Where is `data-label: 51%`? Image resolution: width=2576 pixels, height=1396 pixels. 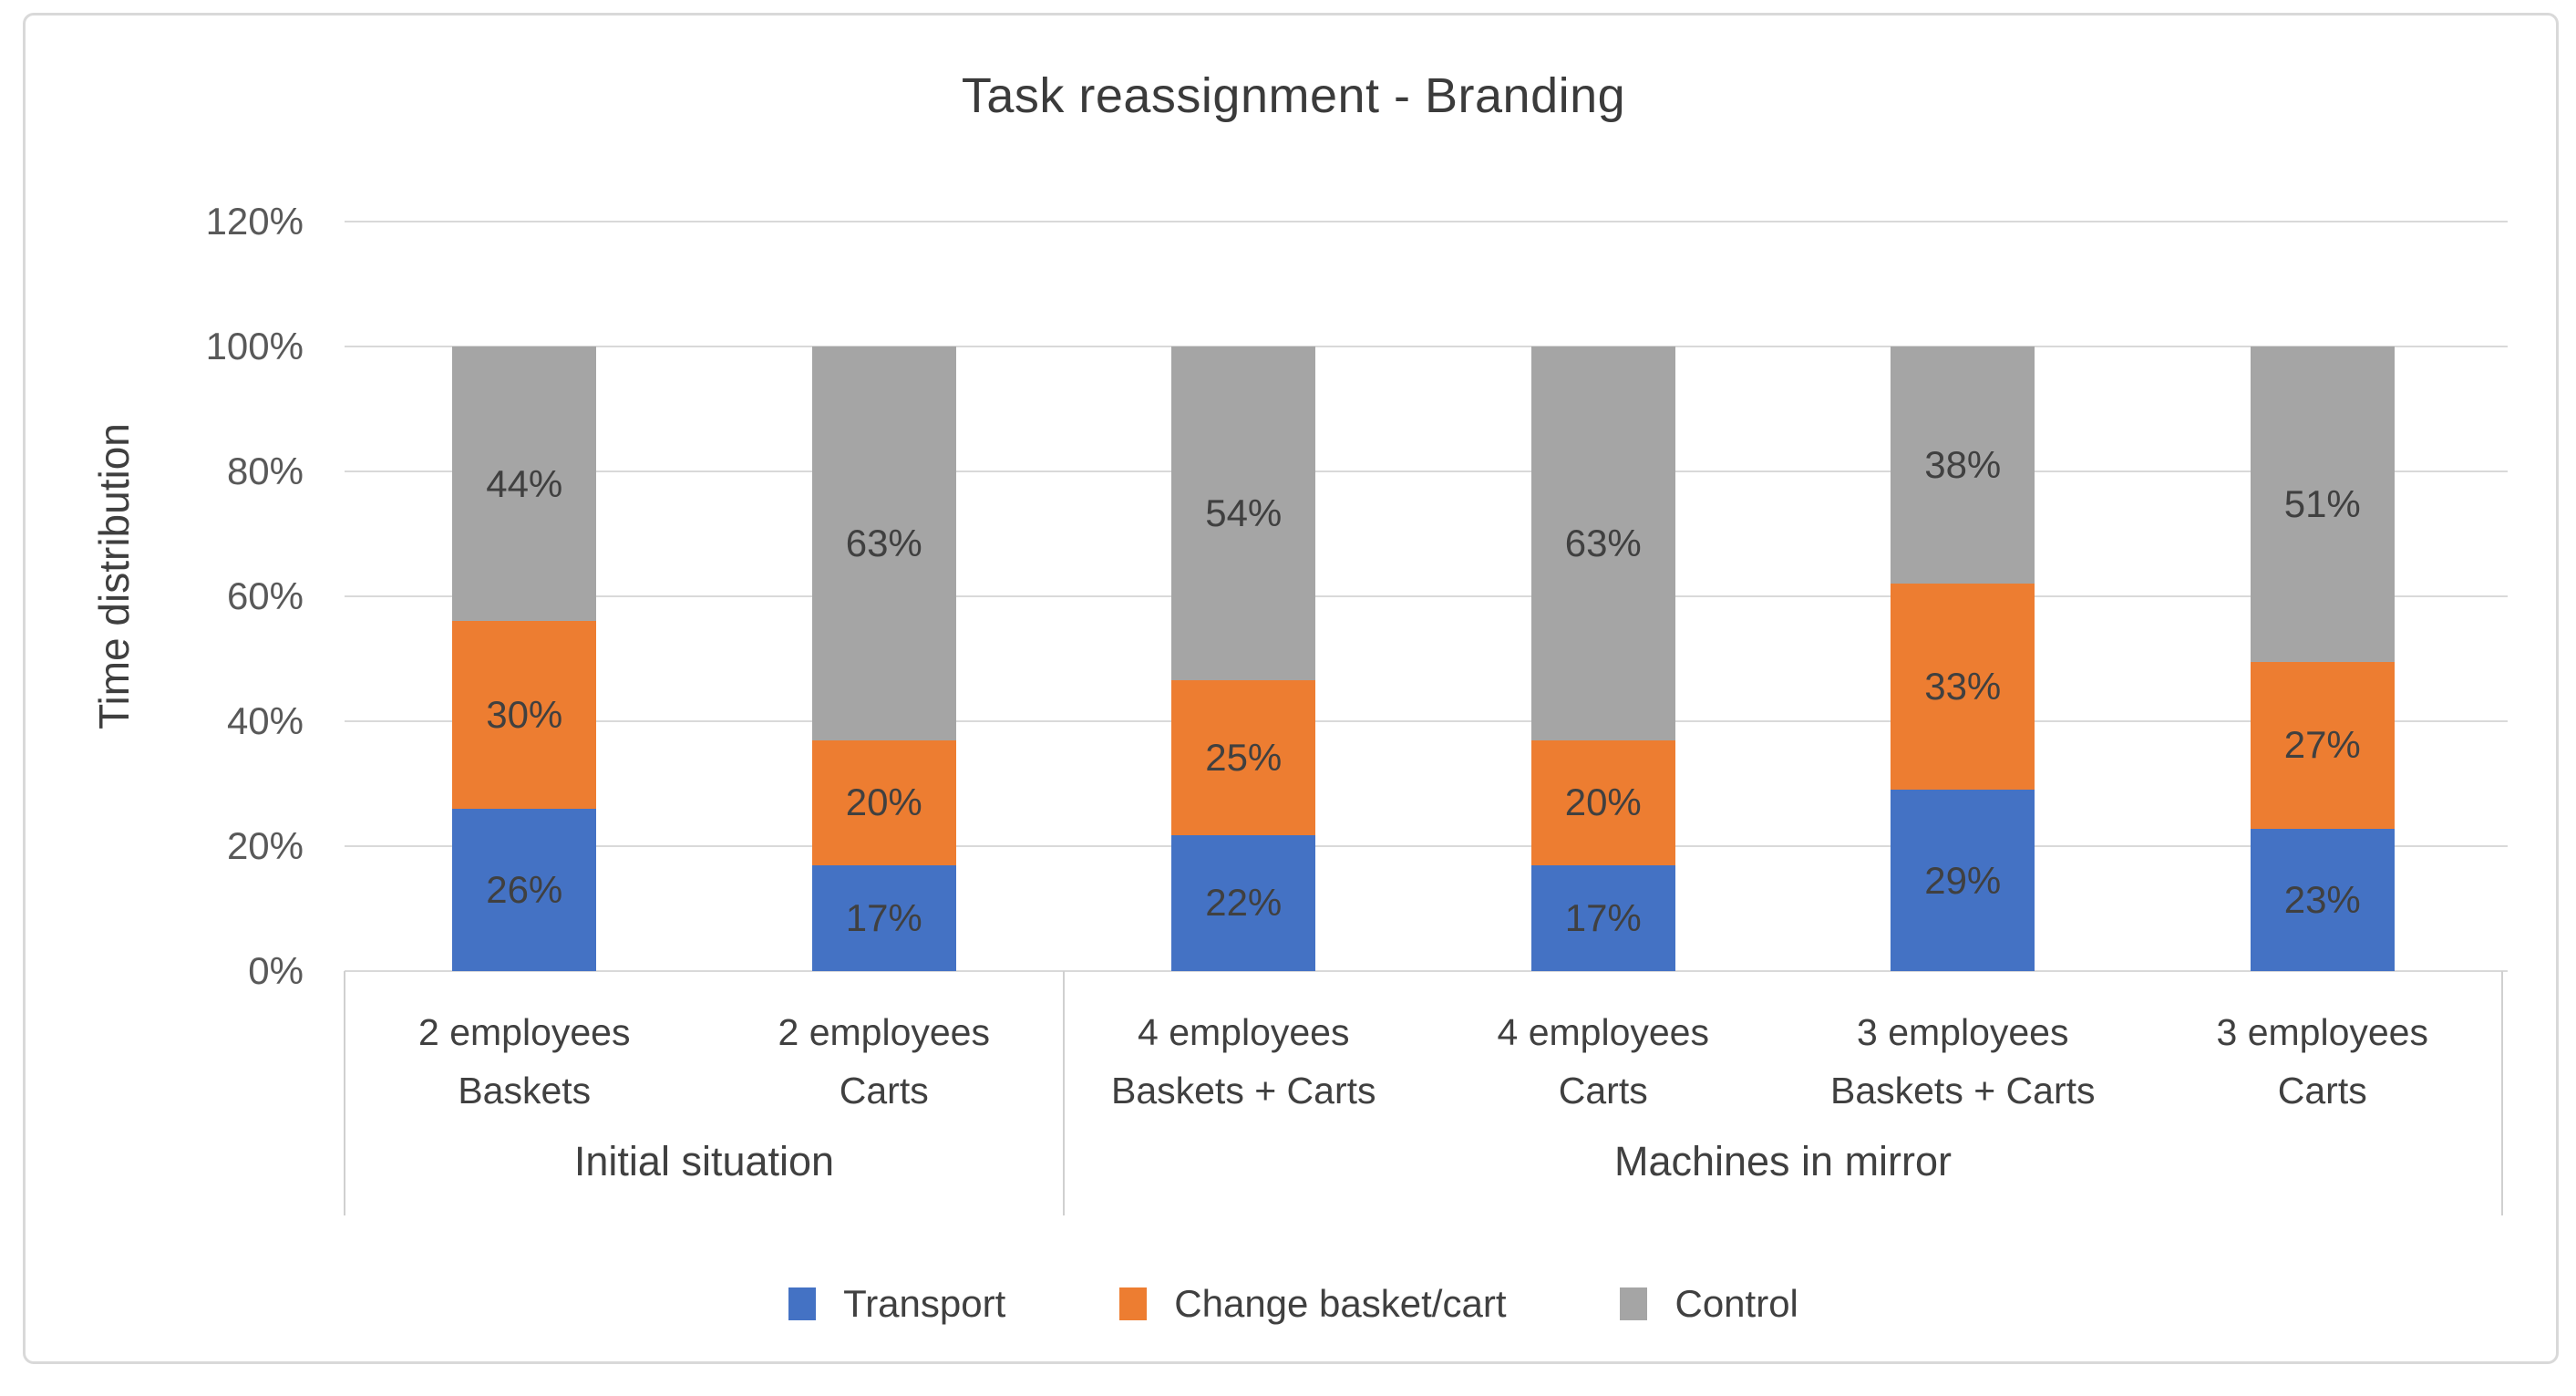 data-label: 51% is located at coordinates (2322, 503).